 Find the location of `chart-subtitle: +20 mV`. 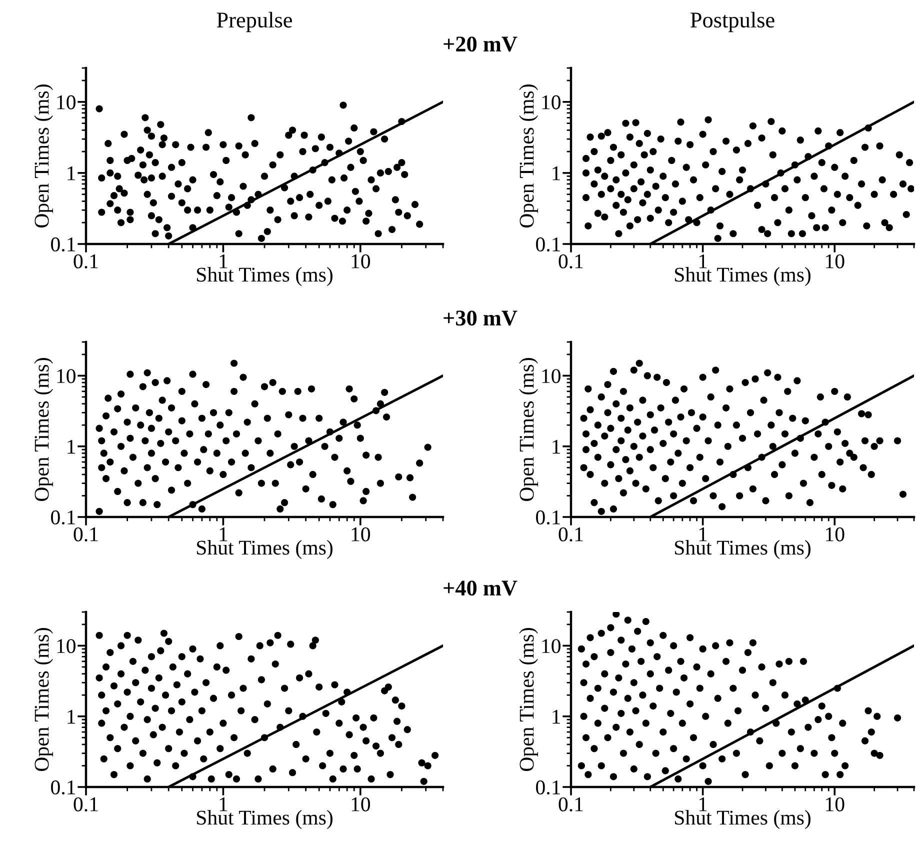

chart-subtitle: +20 mV is located at coordinates (481, 44).